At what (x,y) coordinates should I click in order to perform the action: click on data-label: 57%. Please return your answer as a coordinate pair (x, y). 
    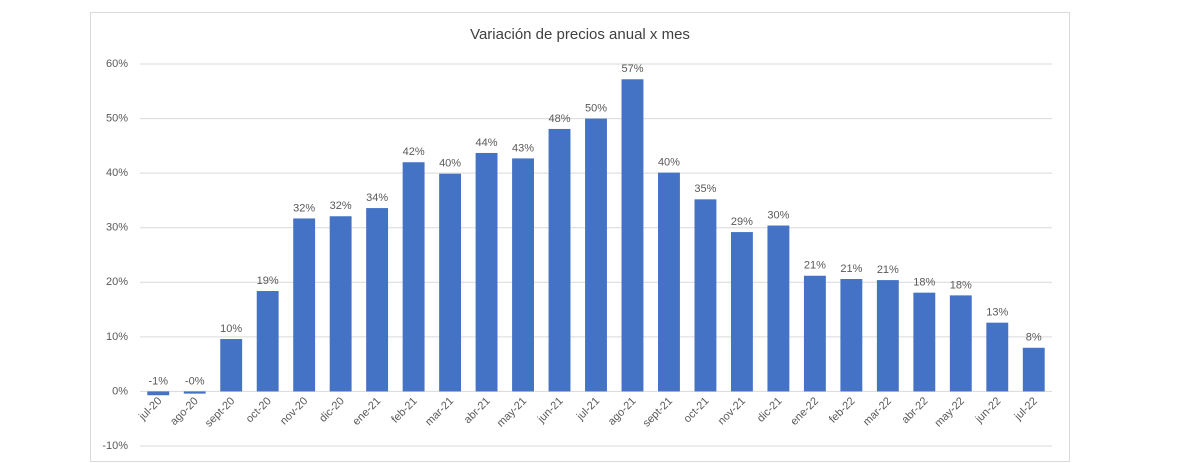
    Looking at the image, I should click on (632, 69).